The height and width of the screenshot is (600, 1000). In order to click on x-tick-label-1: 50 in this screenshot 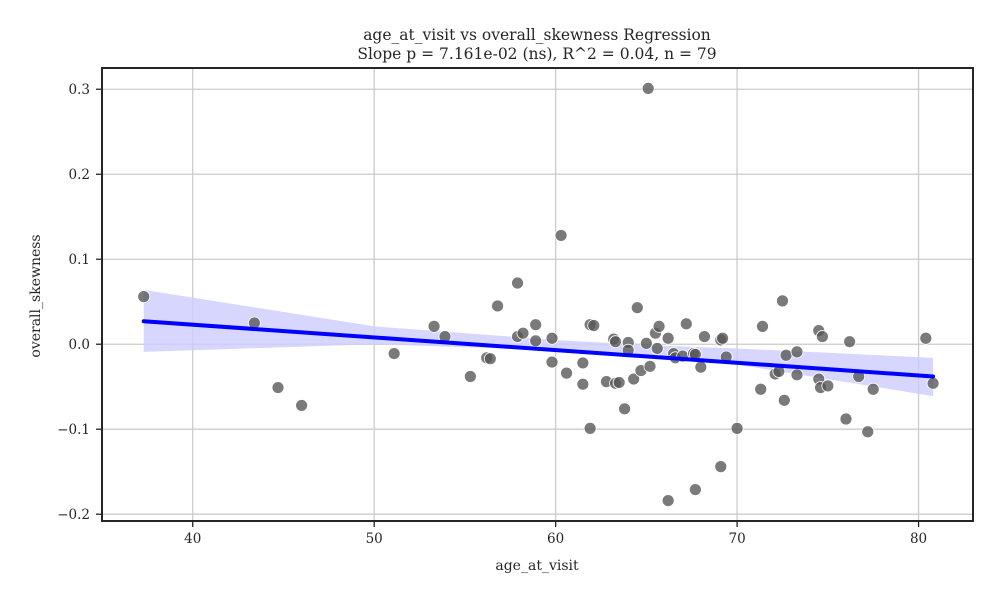, I will do `click(374, 539)`.